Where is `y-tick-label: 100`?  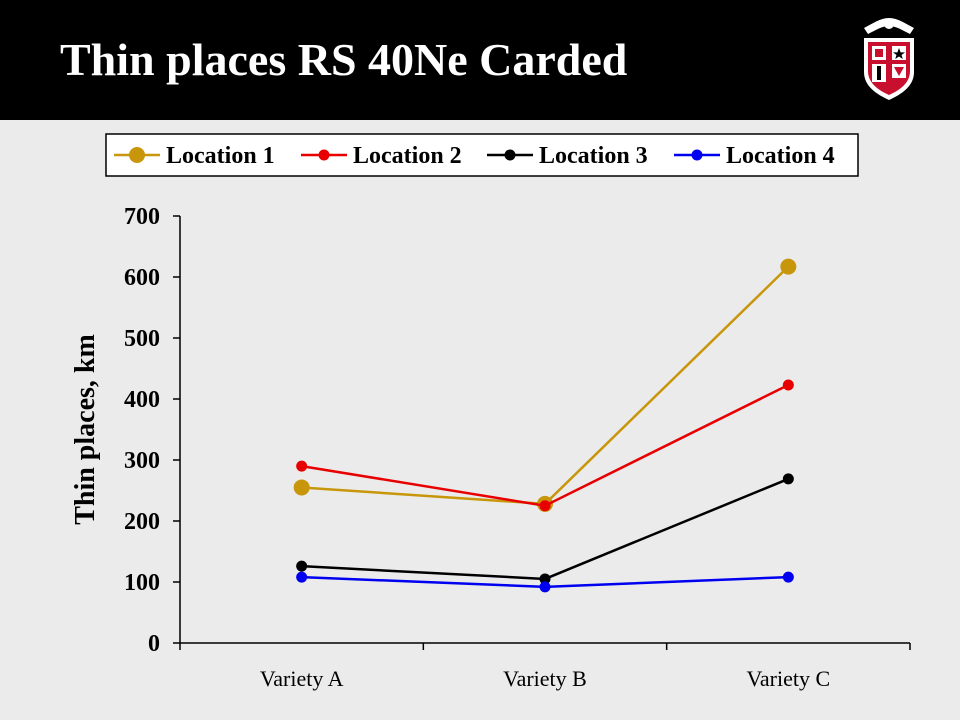
y-tick-label: 100 is located at coordinates (142, 583).